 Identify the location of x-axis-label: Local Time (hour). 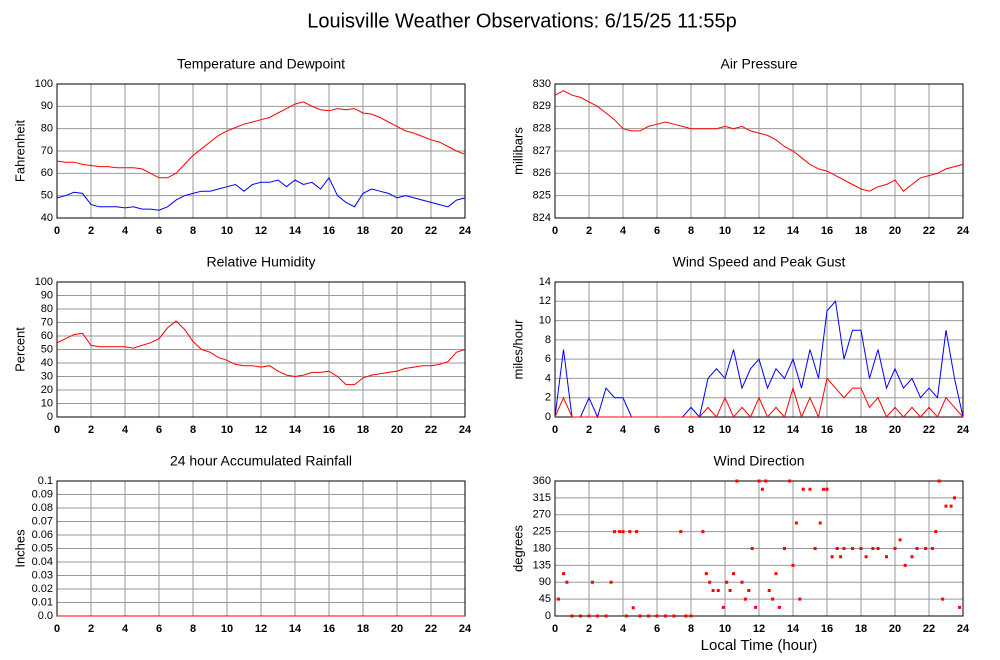
(759, 645).